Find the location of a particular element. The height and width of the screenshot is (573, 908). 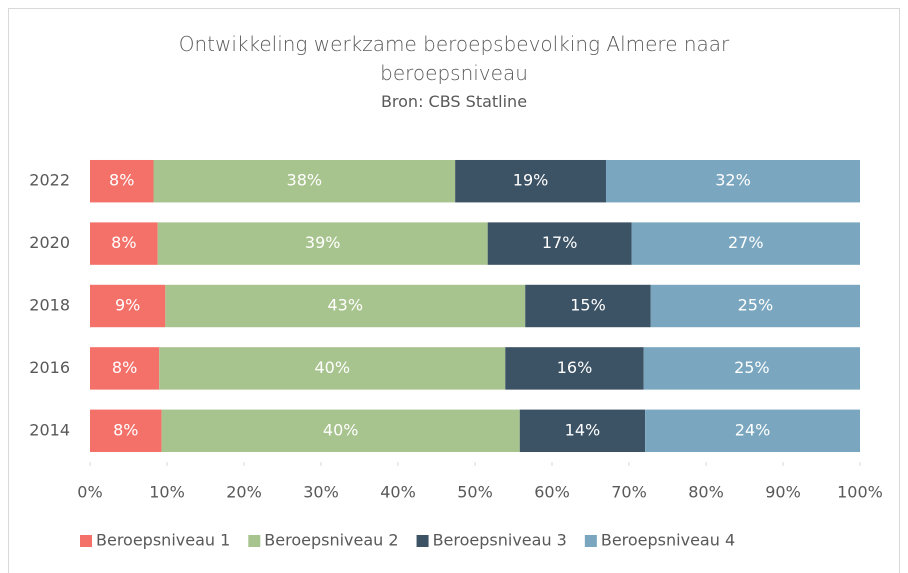

data-label: 9% is located at coordinates (127, 305).